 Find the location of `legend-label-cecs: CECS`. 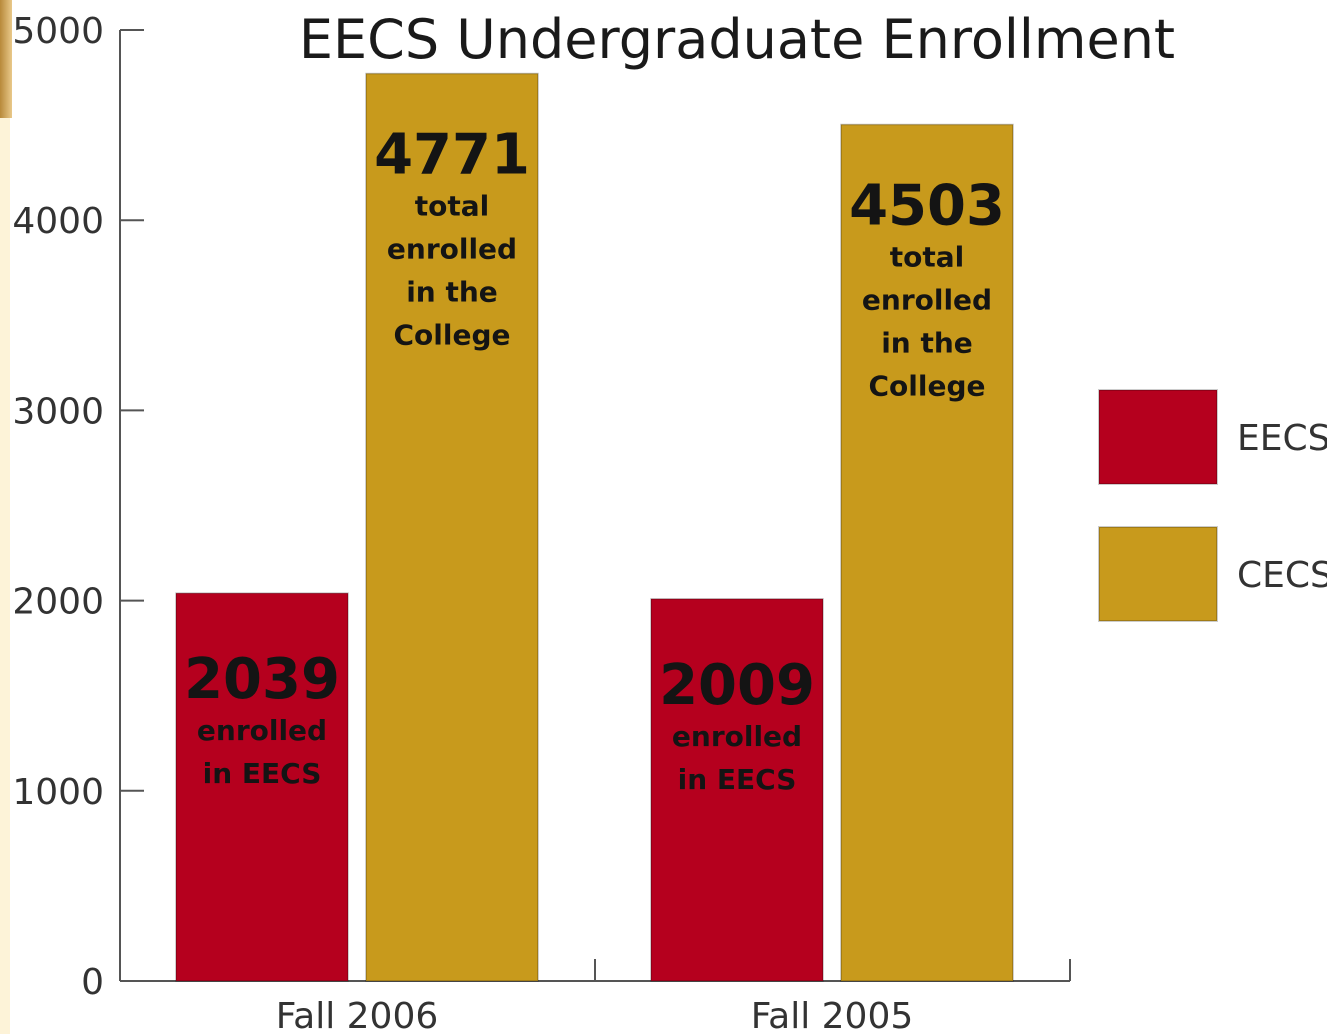

legend-label-cecs: CECS is located at coordinates (1282, 575).